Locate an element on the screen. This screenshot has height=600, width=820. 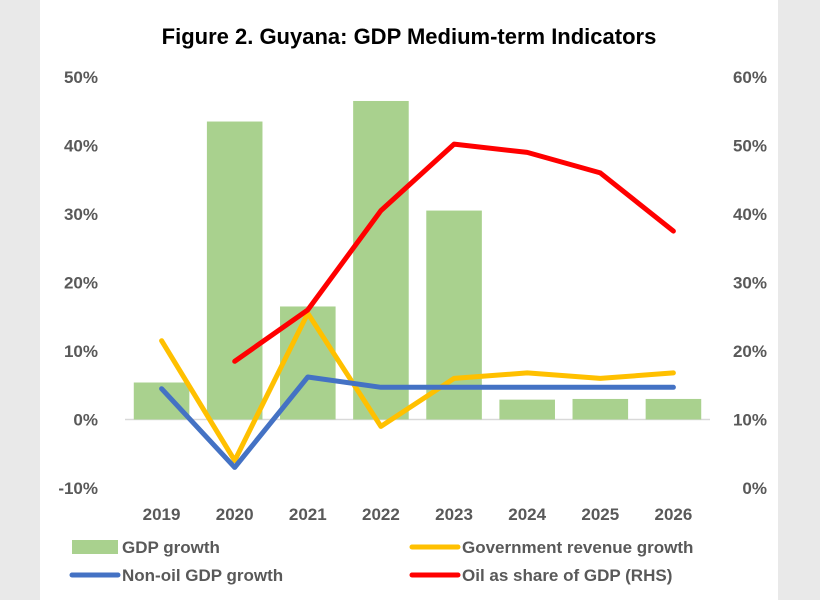
x-tick-label: 2020 is located at coordinates (235, 514).